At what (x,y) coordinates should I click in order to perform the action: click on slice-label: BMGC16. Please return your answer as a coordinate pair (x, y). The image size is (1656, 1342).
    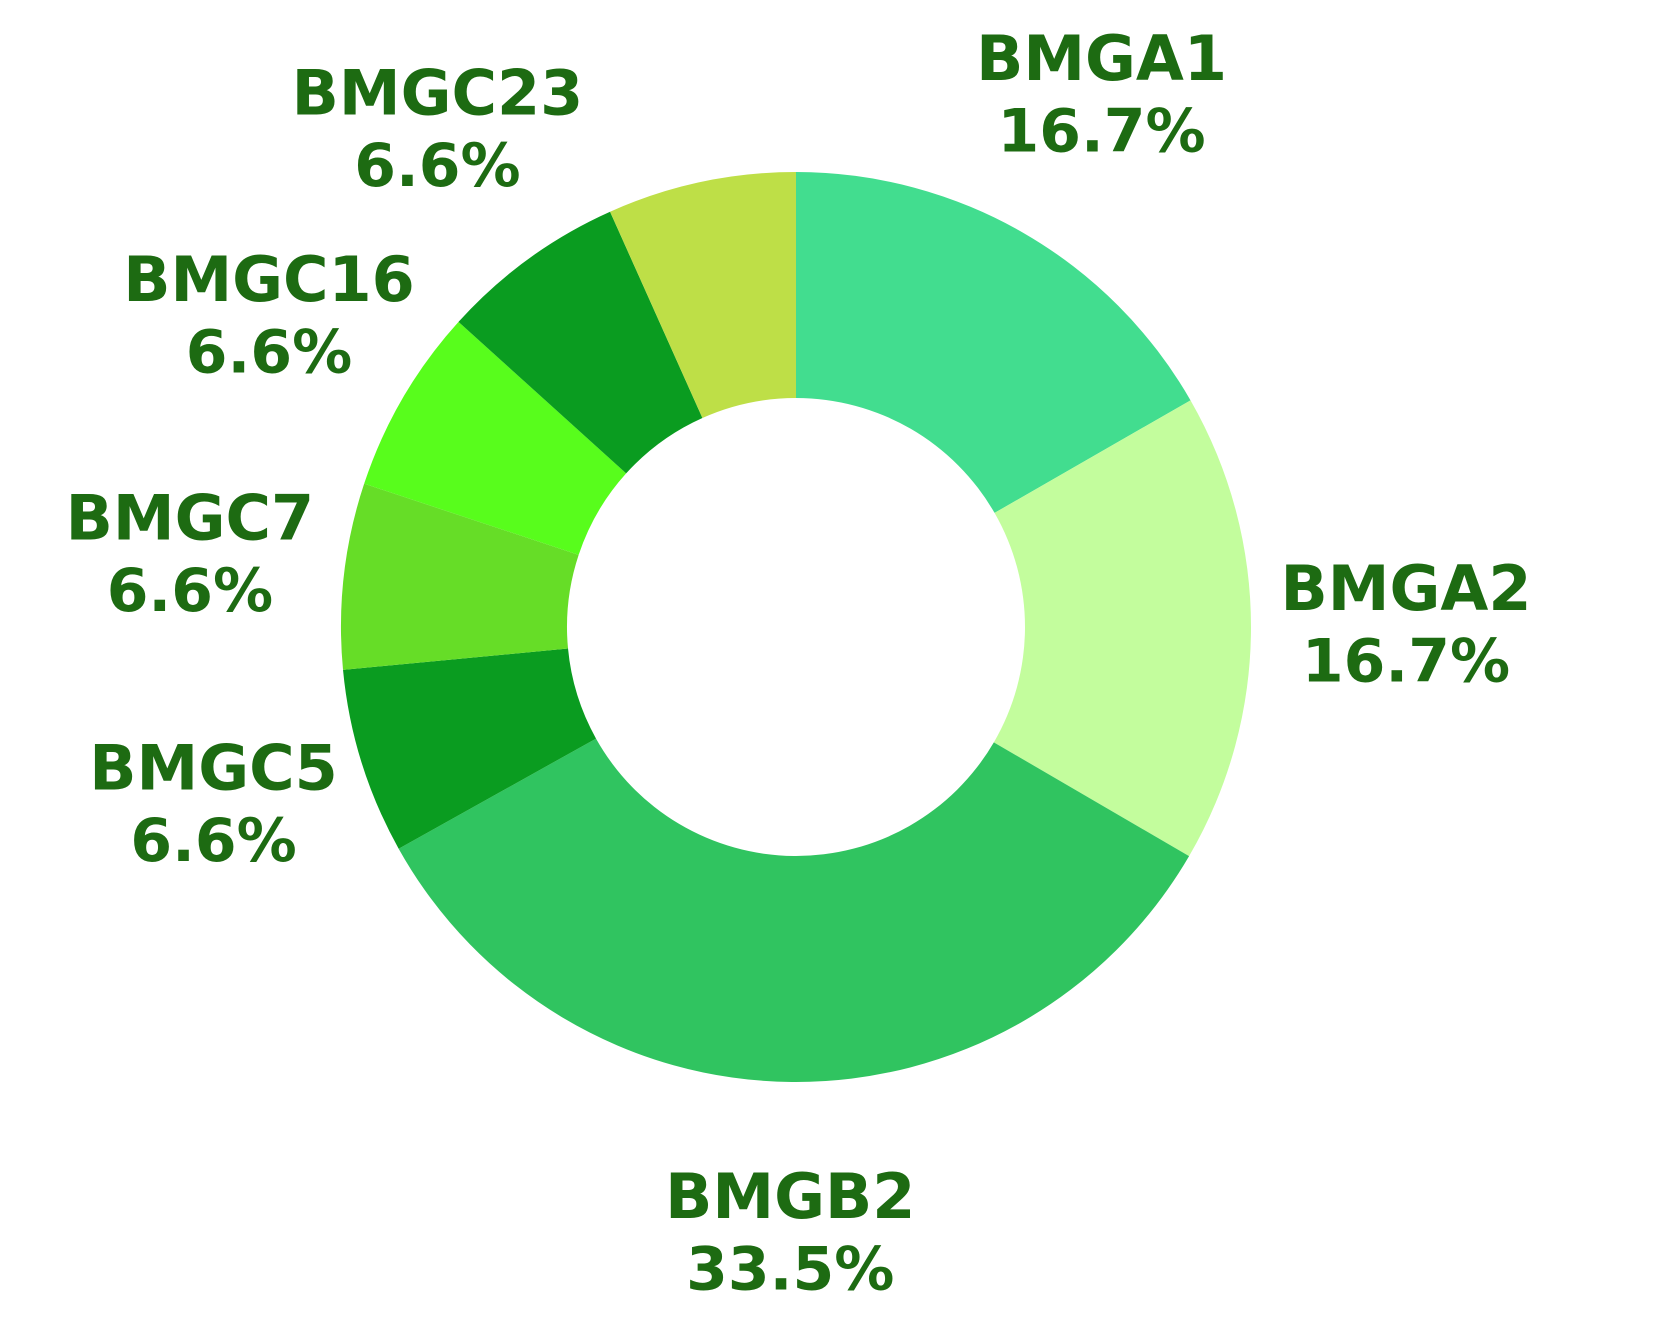
    Looking at the image, I should click on (269, 279).